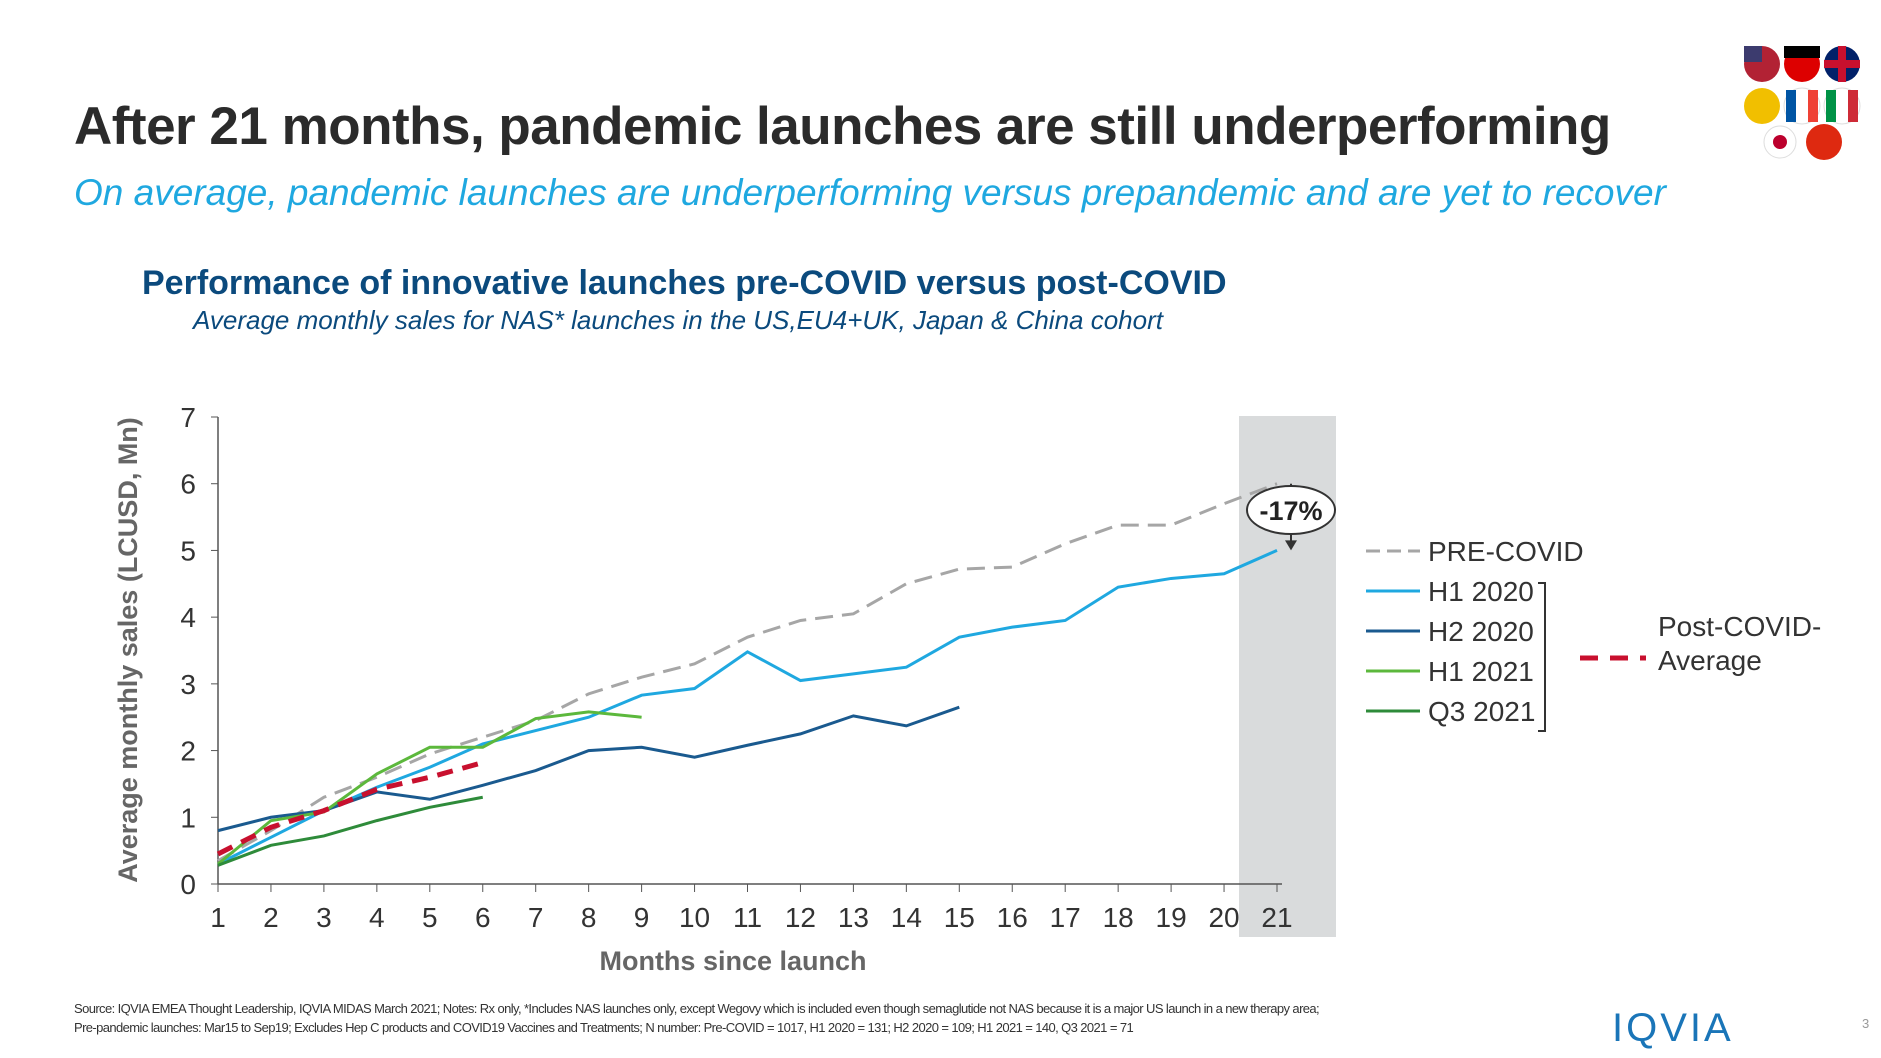 The height and width of the screenshot is (1058, 1881). I want to click on x-tick-label: 15, so click(959, 917).